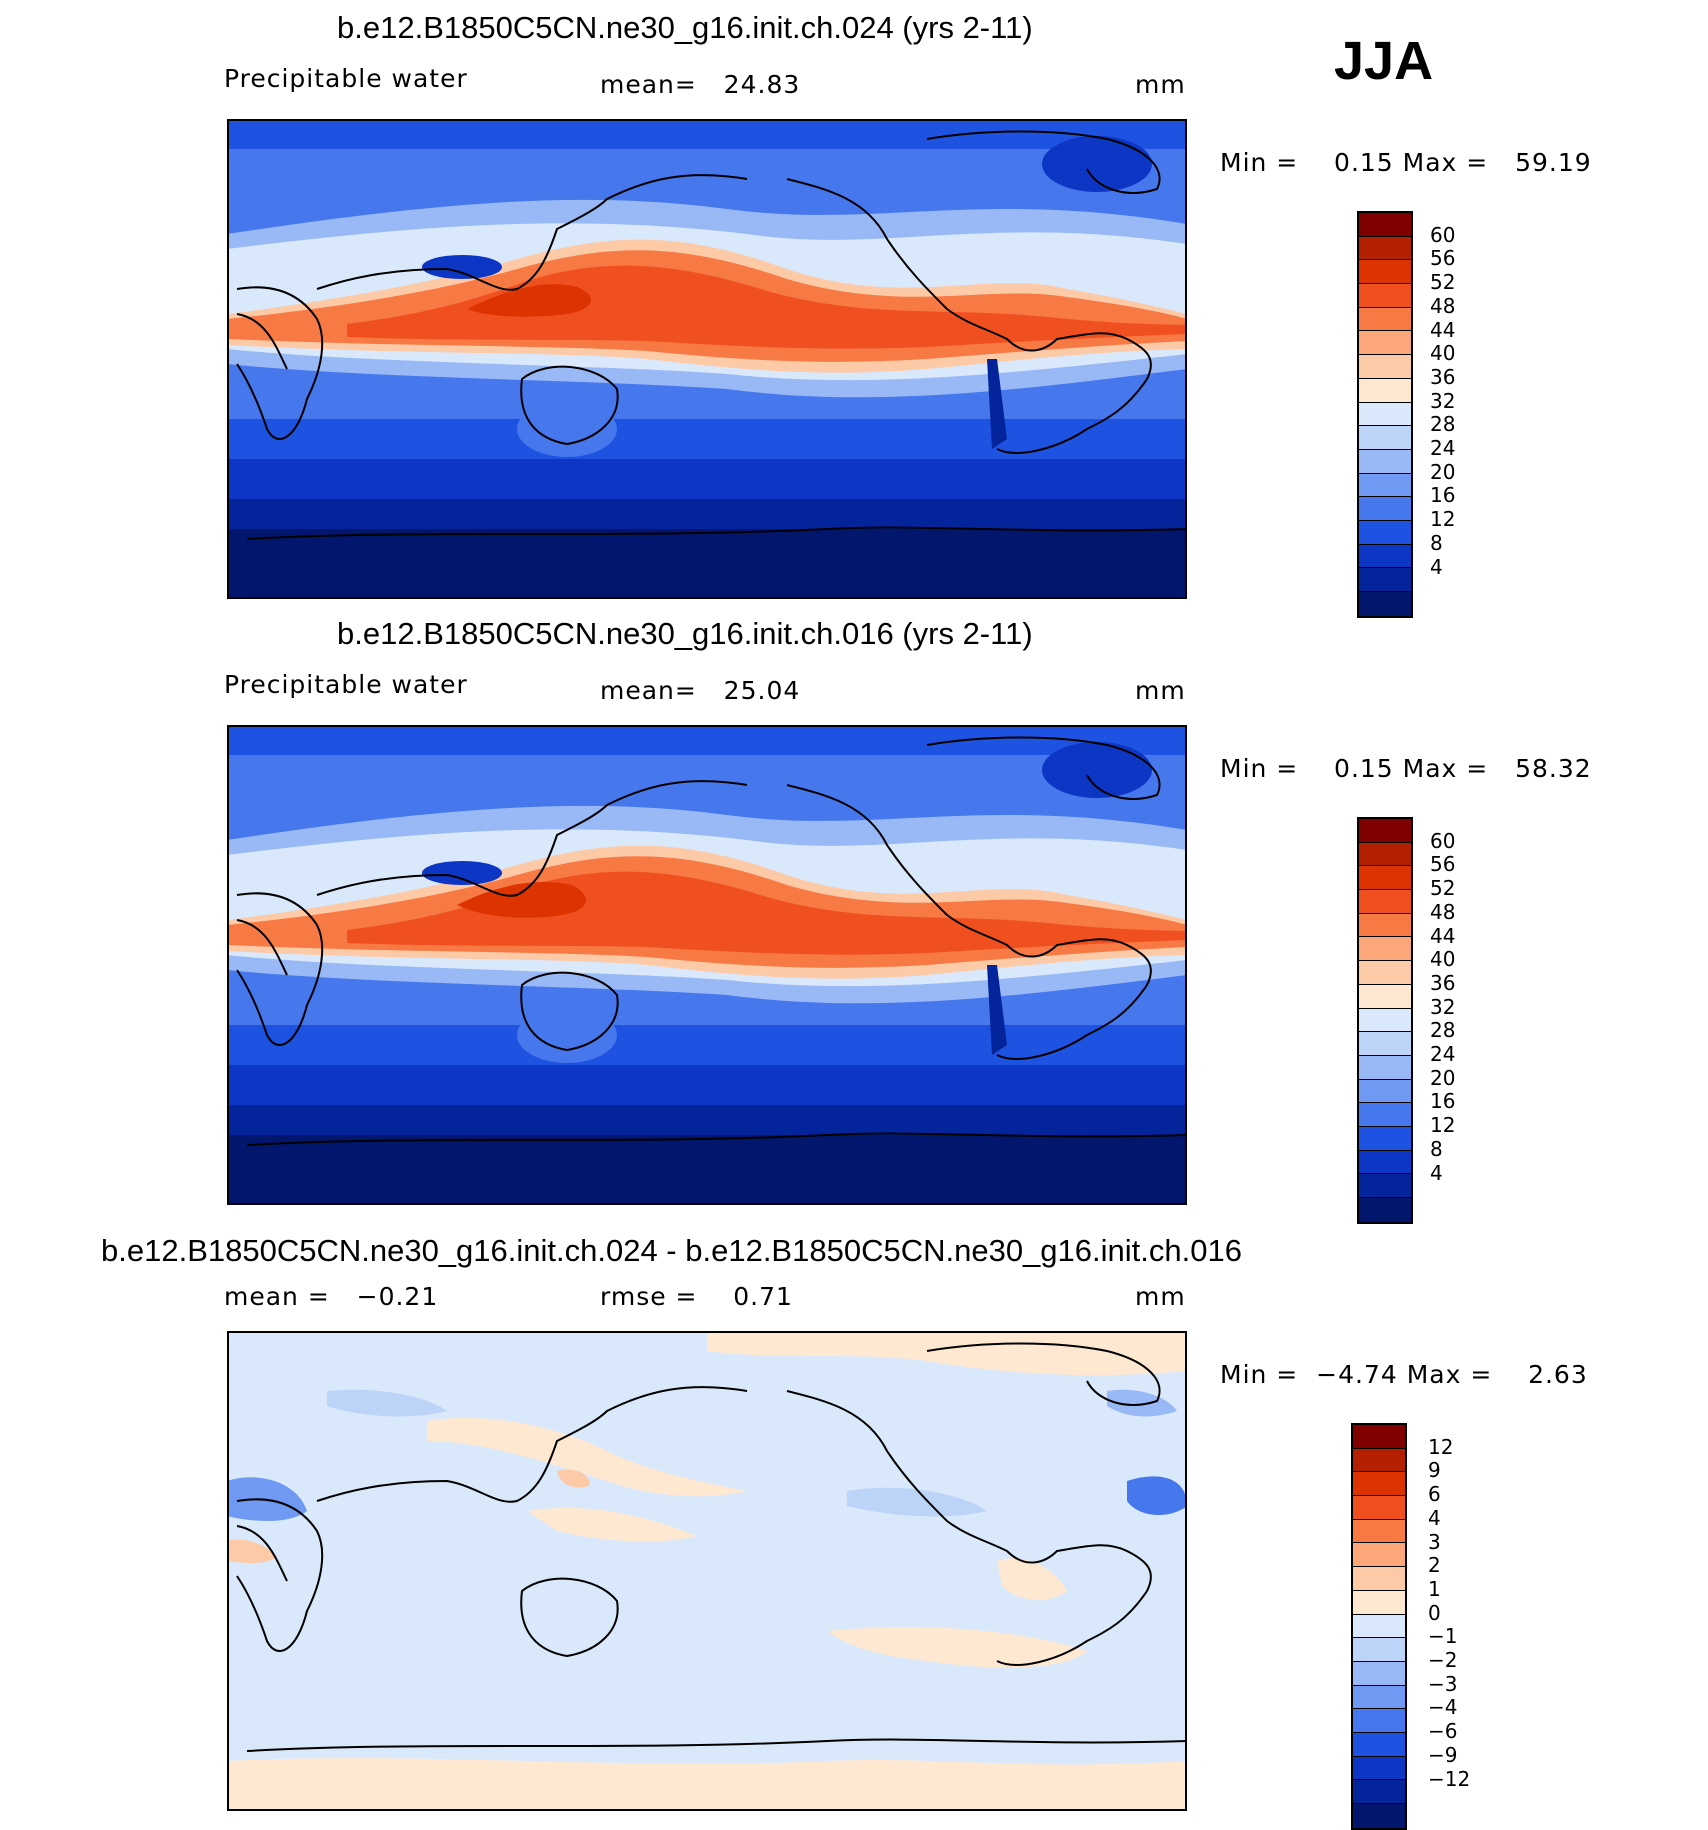 Image resolution: width=1708 pixels, height=1830 pixels. I want to click on panel2-map, so click(707, 965).